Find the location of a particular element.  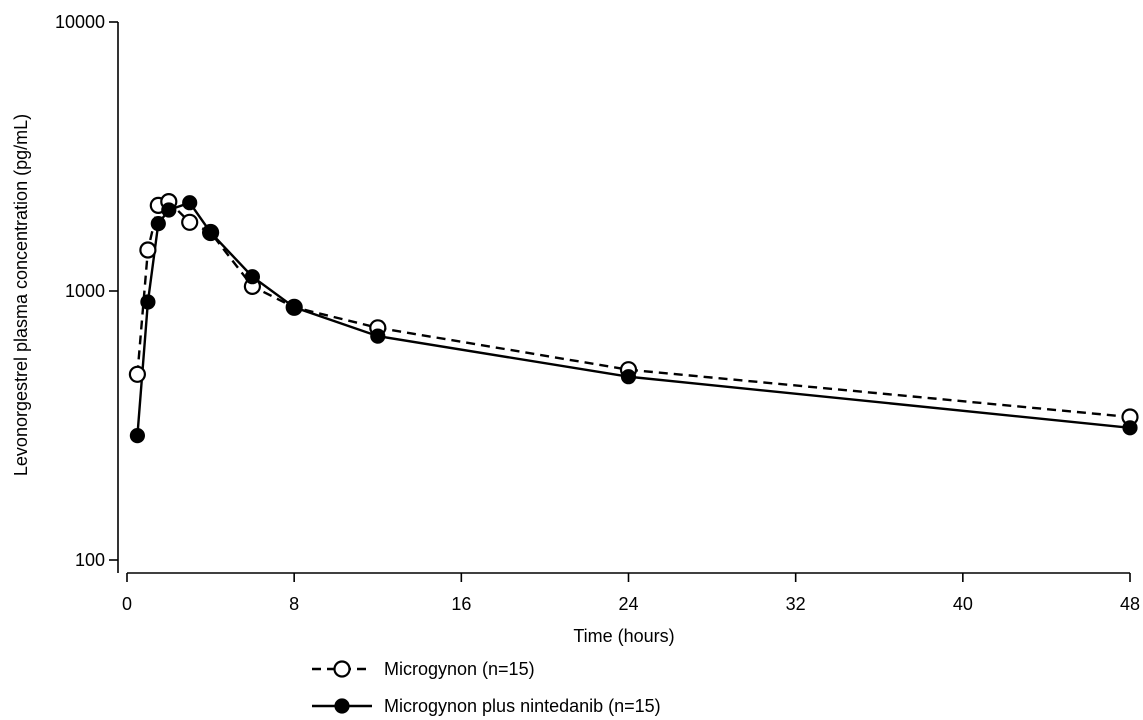

x-ticks: 0 8 16 24 32 40 48 is located at coordinates (631, 593).